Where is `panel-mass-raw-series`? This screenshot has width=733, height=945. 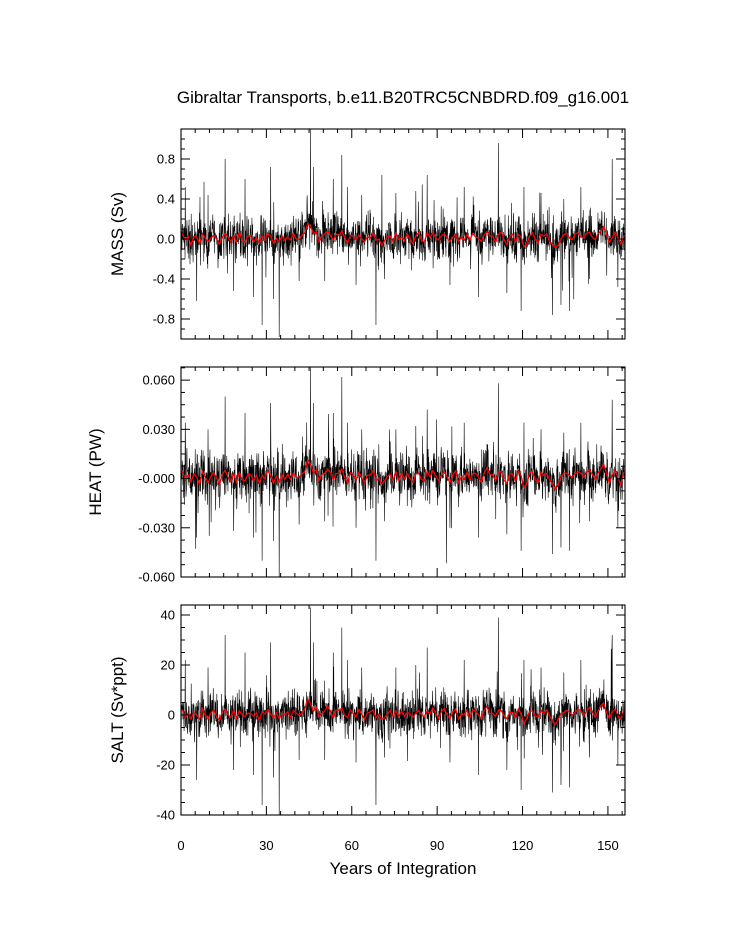 panel-mass-raw-series is located at coordinates (403, 233).